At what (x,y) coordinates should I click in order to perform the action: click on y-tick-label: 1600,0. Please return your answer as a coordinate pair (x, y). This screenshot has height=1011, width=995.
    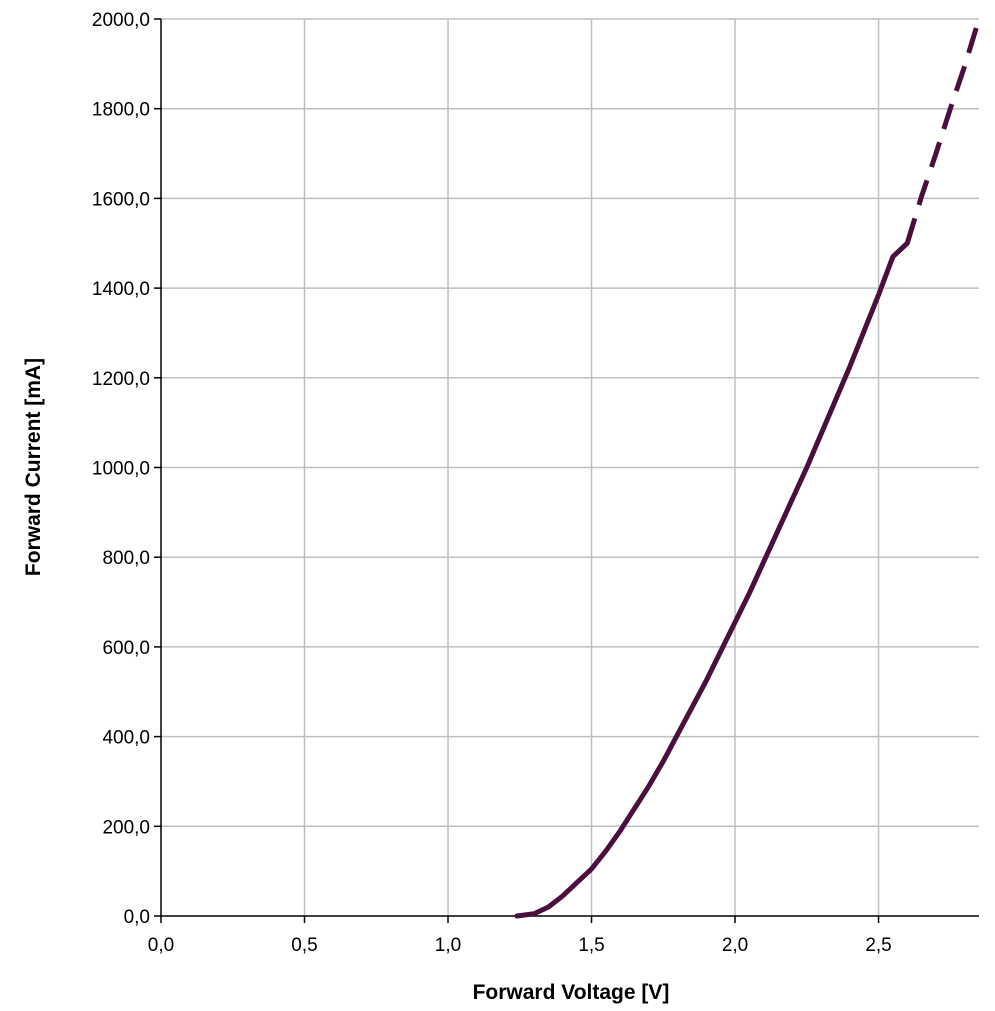
    Looking at the image, I should click on (121, 199).